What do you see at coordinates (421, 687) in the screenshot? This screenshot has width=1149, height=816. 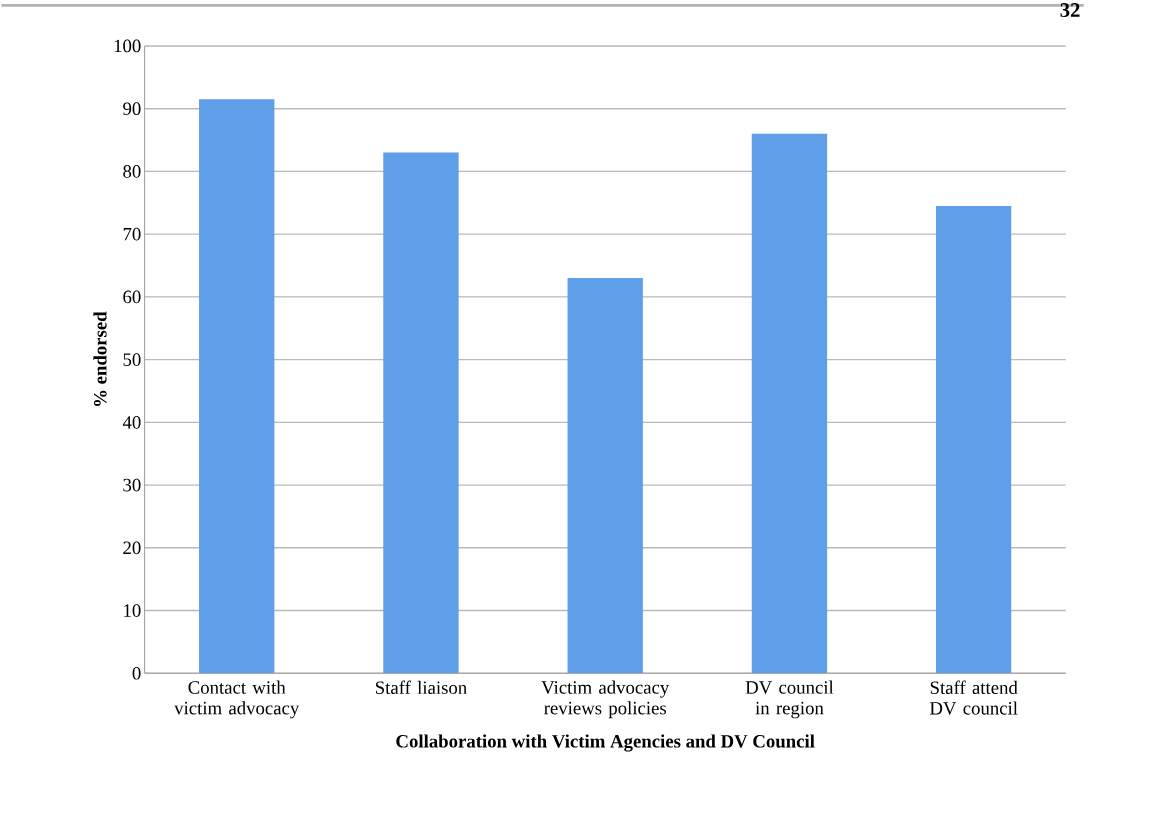 I see `x-tick-label: Staff liaison` at bounding box center [421, 687].